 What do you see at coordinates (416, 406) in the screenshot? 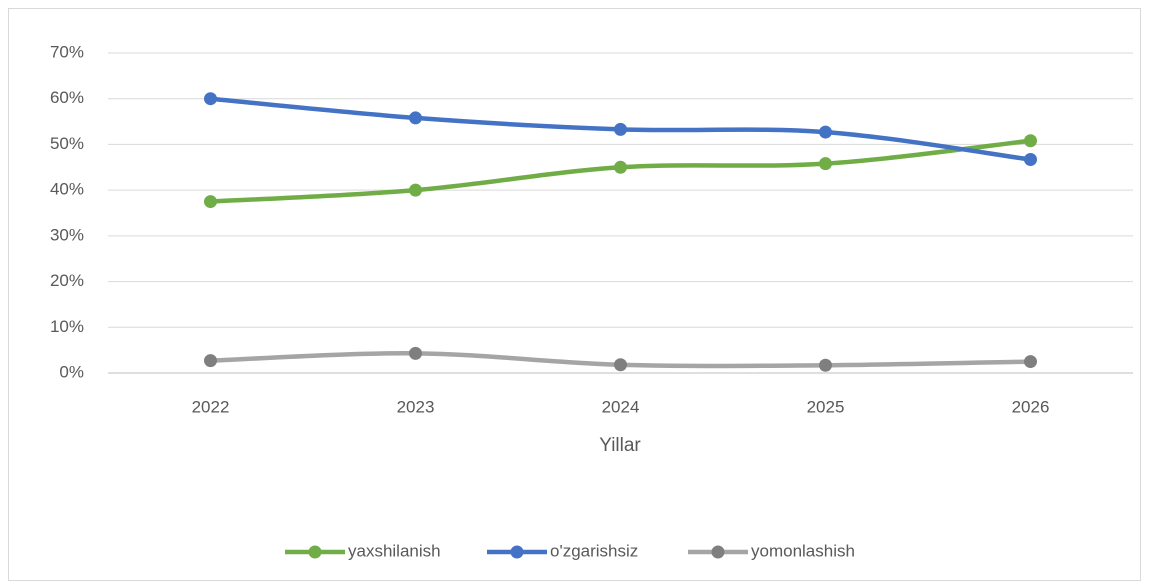
I see `x-tick-label: 2023` at bounding box center [416, 406].